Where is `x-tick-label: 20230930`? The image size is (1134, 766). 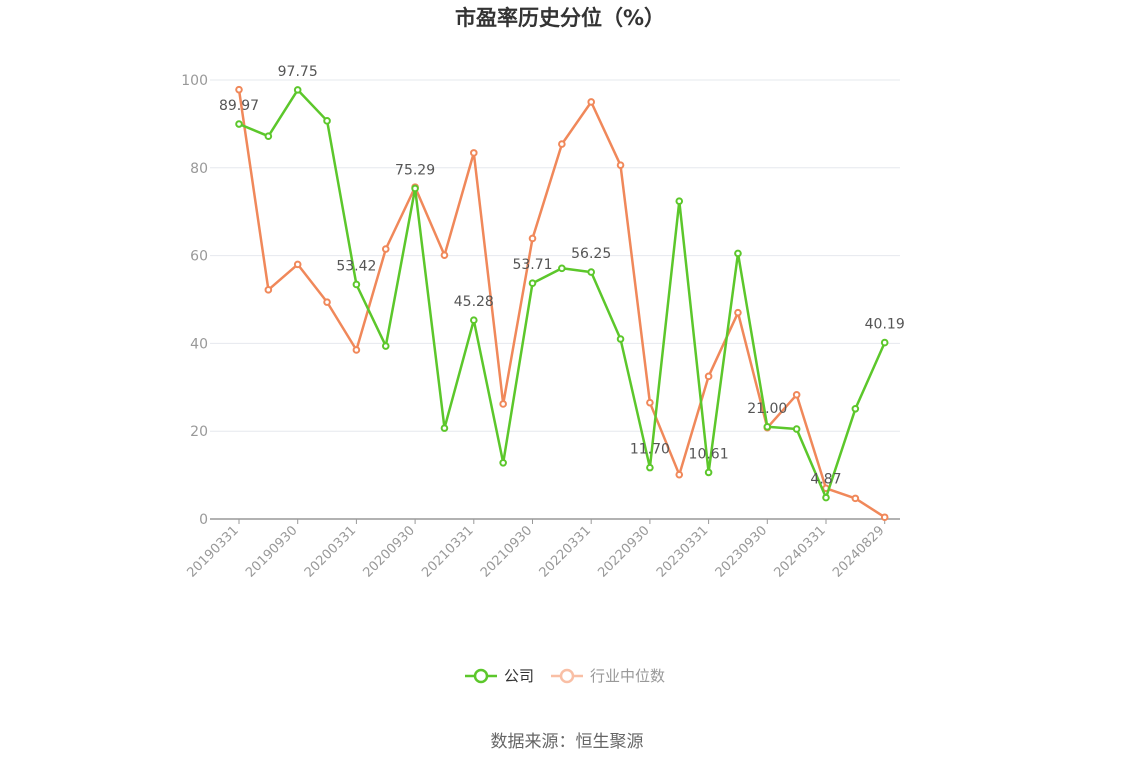
x-tick-label: 20230930 is located at coordinates (741, 551).